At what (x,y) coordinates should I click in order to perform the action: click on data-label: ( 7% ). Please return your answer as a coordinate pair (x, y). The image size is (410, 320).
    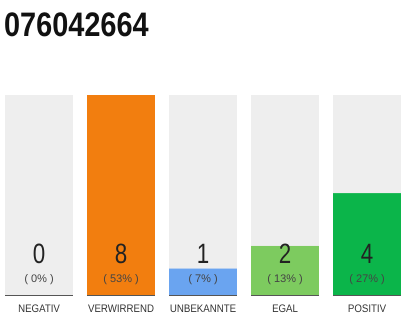
    Looking at the image, I should click on (203, 279).